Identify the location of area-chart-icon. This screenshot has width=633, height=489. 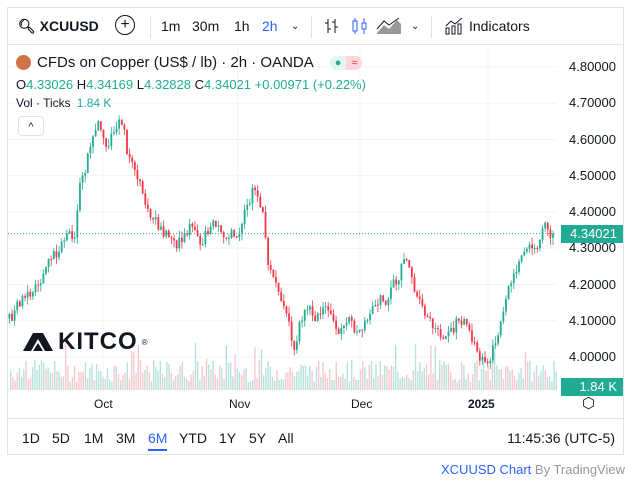
(389, 26).